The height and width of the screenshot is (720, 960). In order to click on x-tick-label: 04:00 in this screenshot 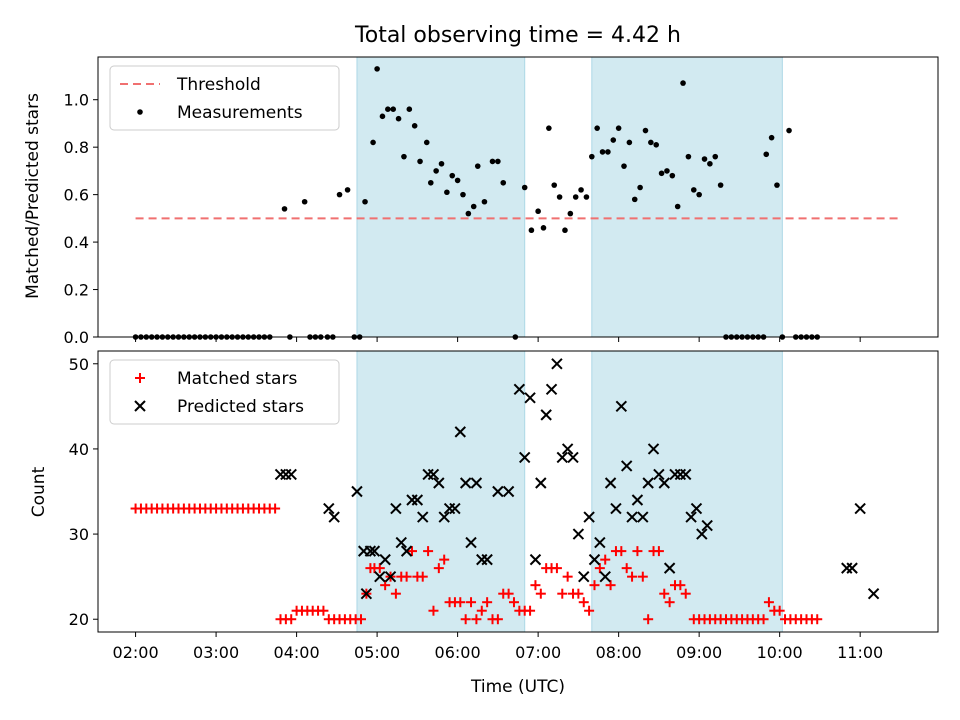, I will do `click(297, 652)`.